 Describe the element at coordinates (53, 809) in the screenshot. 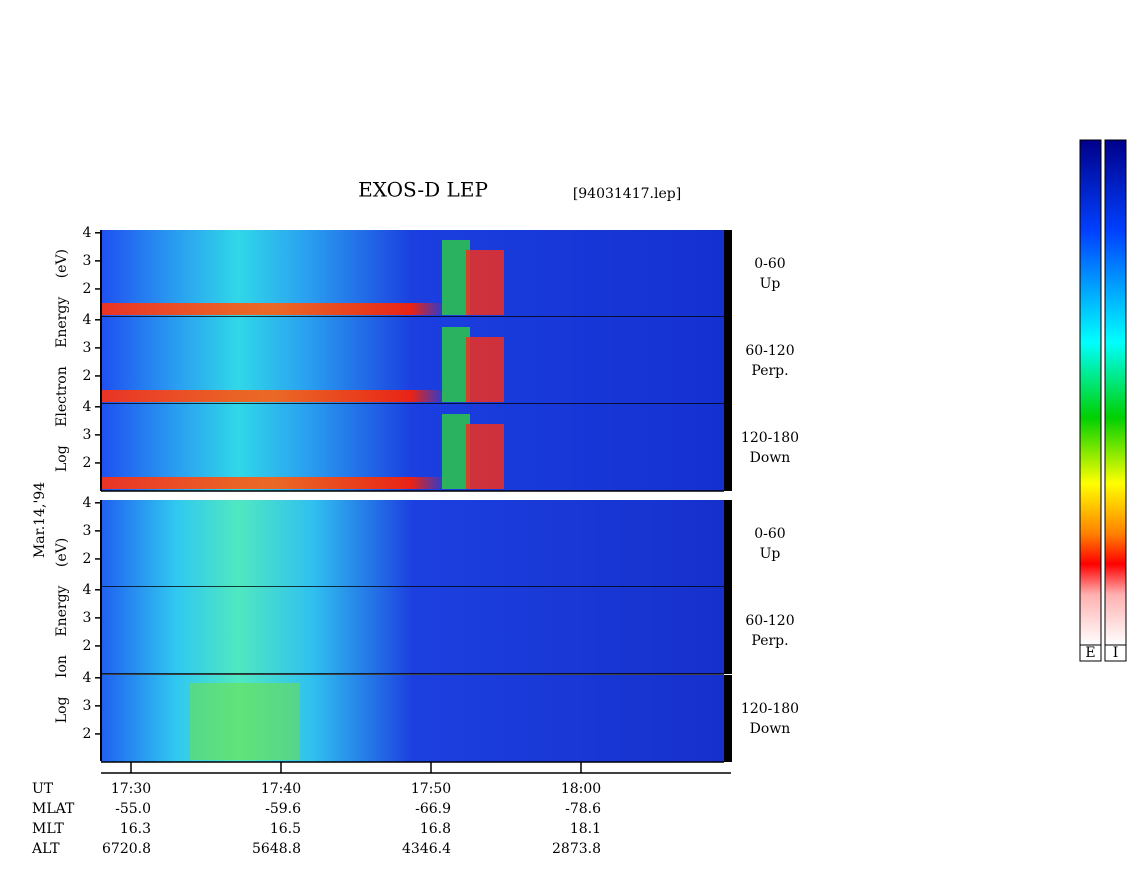

I see `ephemeris-name: MLAT` at that location.